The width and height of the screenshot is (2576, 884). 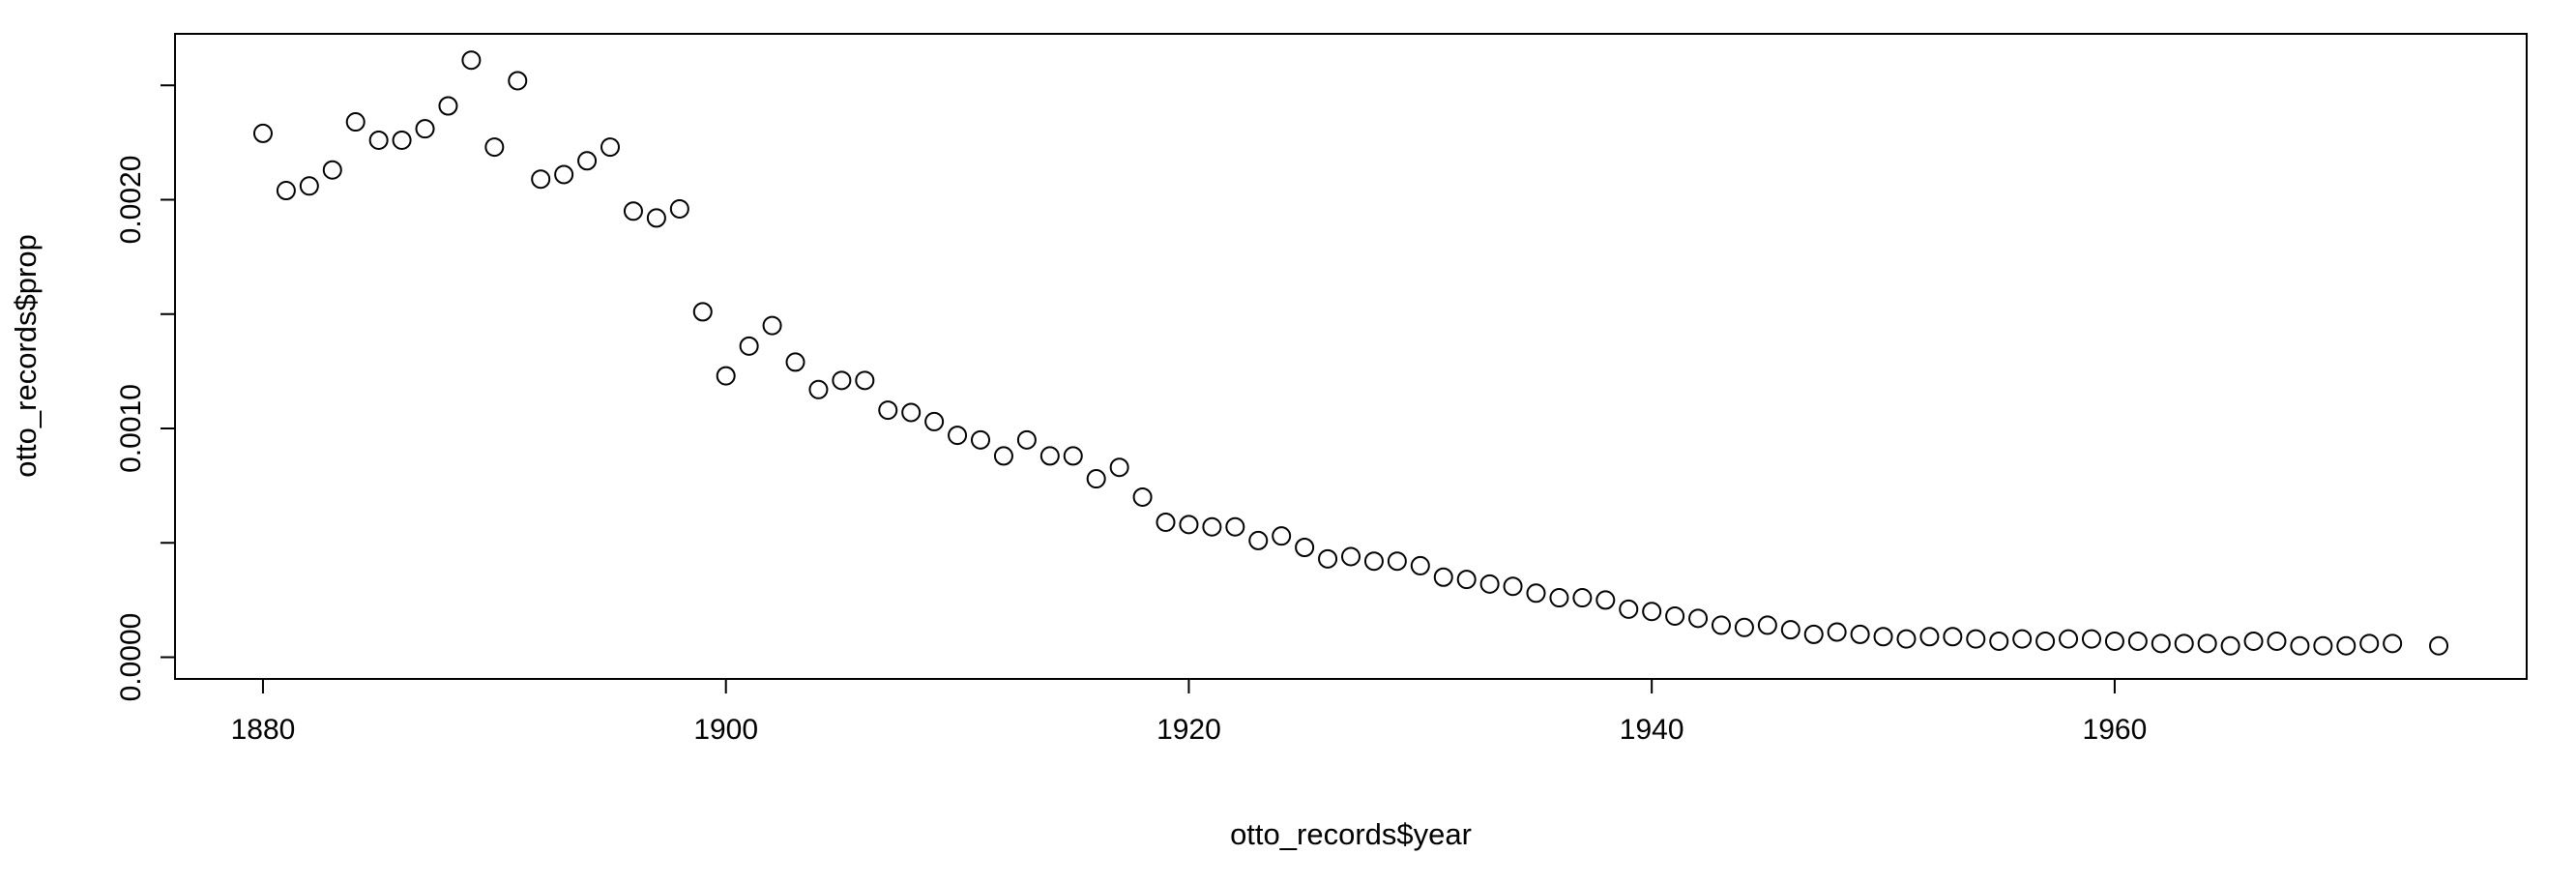 I want to click on x-tick-label: 1940, so click(x=1652, y=730).